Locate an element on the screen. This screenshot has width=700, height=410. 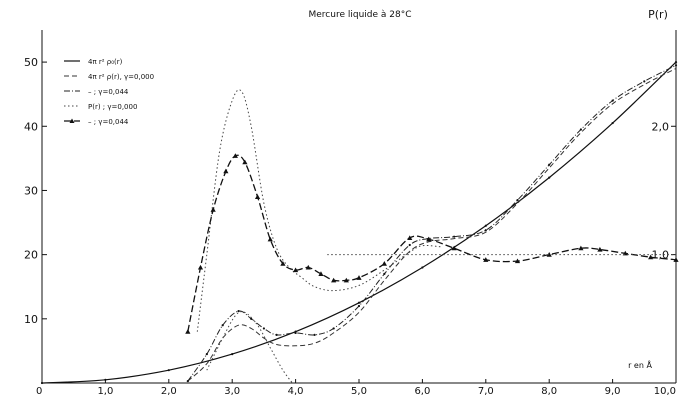
legend-label-1: 4π r² ρ₀(r) is located at coordinates (105, 62).